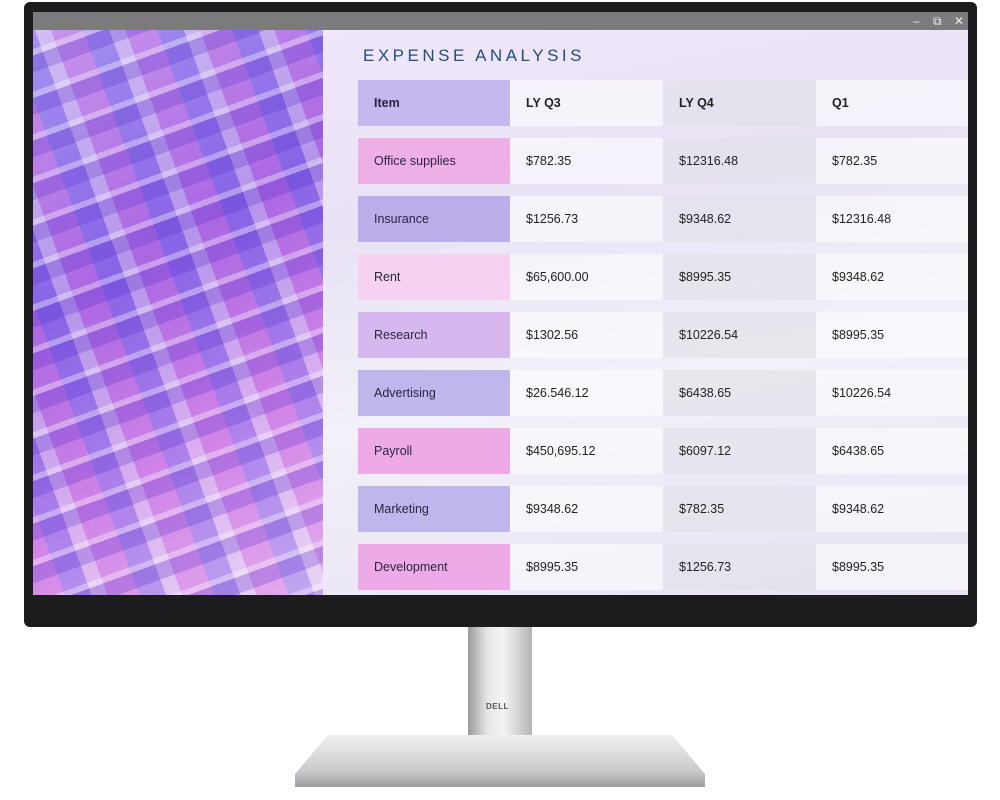  I want to click on table-row: Advertising $26.546.12 $6438.65 $10226.54, so click(663, 393).